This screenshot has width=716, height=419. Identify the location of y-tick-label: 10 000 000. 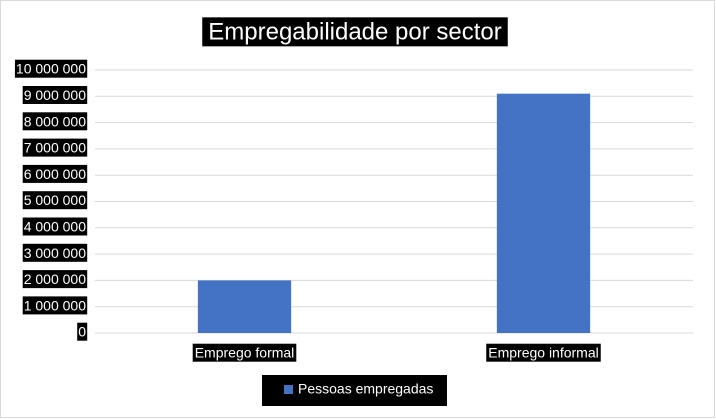
(51, 69).